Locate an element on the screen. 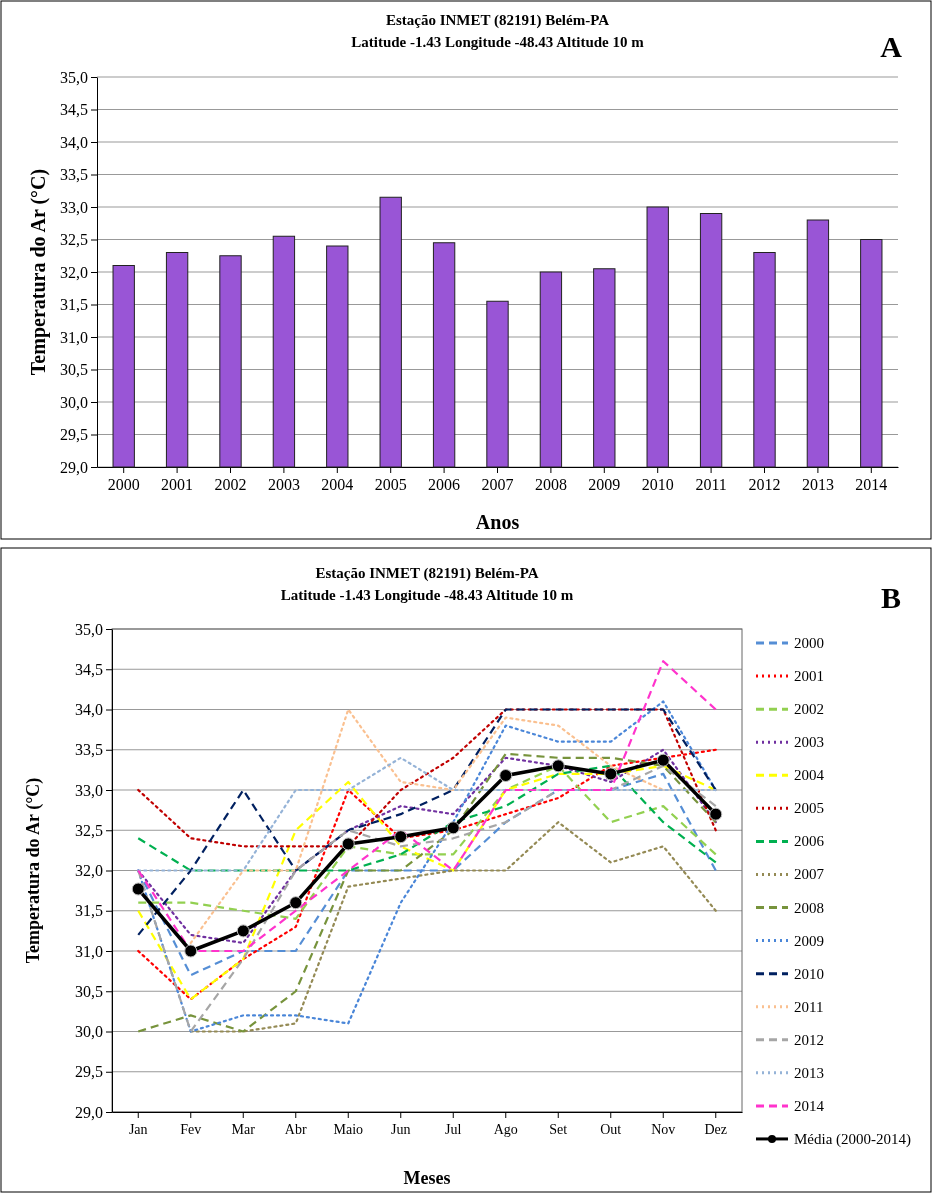 The image size is (933, 1193). legend-label: 2001 is located at coordinates (809, 676).